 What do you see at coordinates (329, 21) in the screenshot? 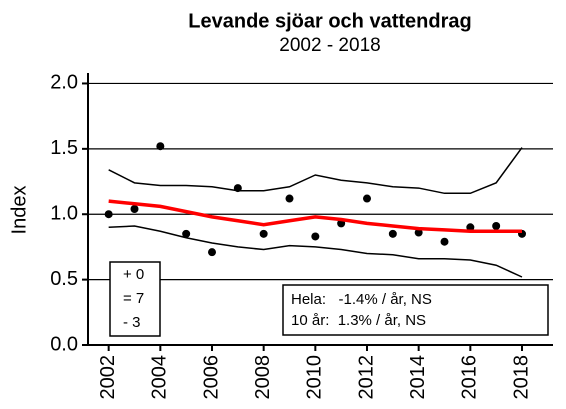
I see `chart-title: Levande sjöar och vattendrag` at bounding box center [329, 21].